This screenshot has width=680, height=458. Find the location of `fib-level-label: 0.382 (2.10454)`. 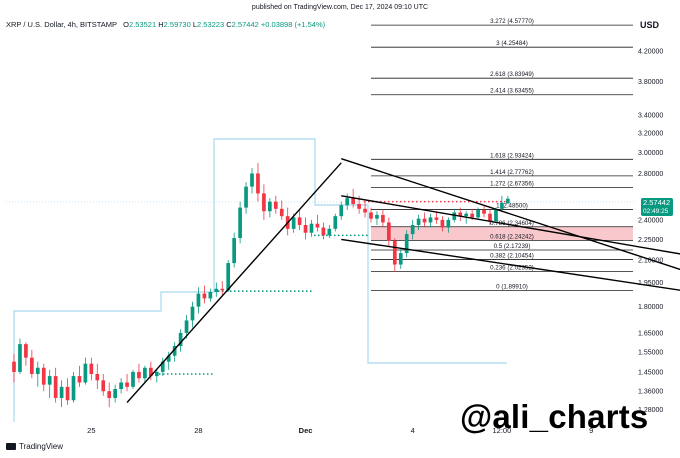

fib-level-label: 0.382 (2.10454) is located at coordinates (512, 256).